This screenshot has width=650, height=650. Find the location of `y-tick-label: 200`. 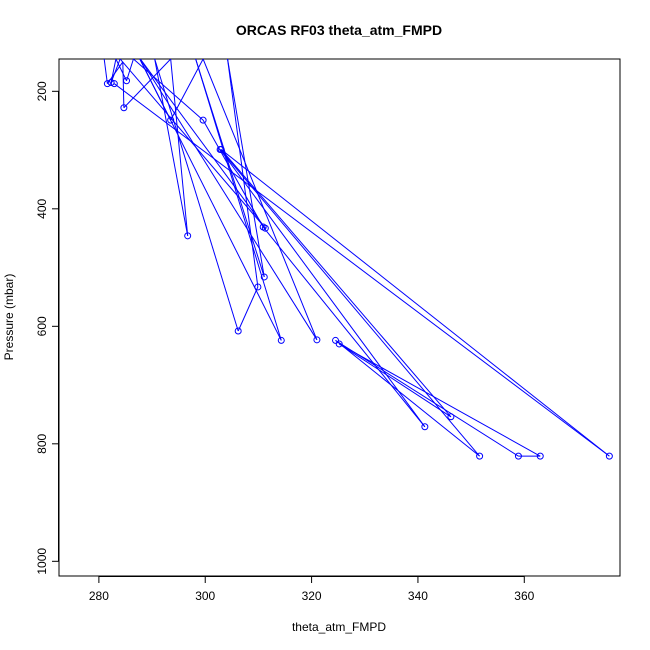

y-tick-label: 200 is located at coordinates (42, 91).